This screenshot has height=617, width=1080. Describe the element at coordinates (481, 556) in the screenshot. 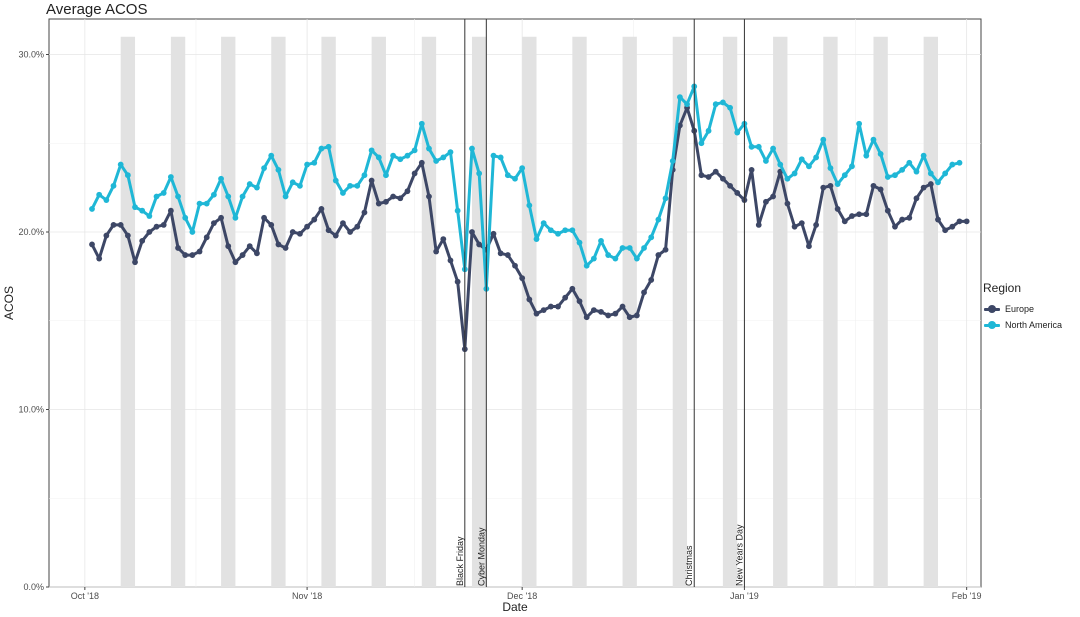

I see `event-label: Cyber Monday` at that location.